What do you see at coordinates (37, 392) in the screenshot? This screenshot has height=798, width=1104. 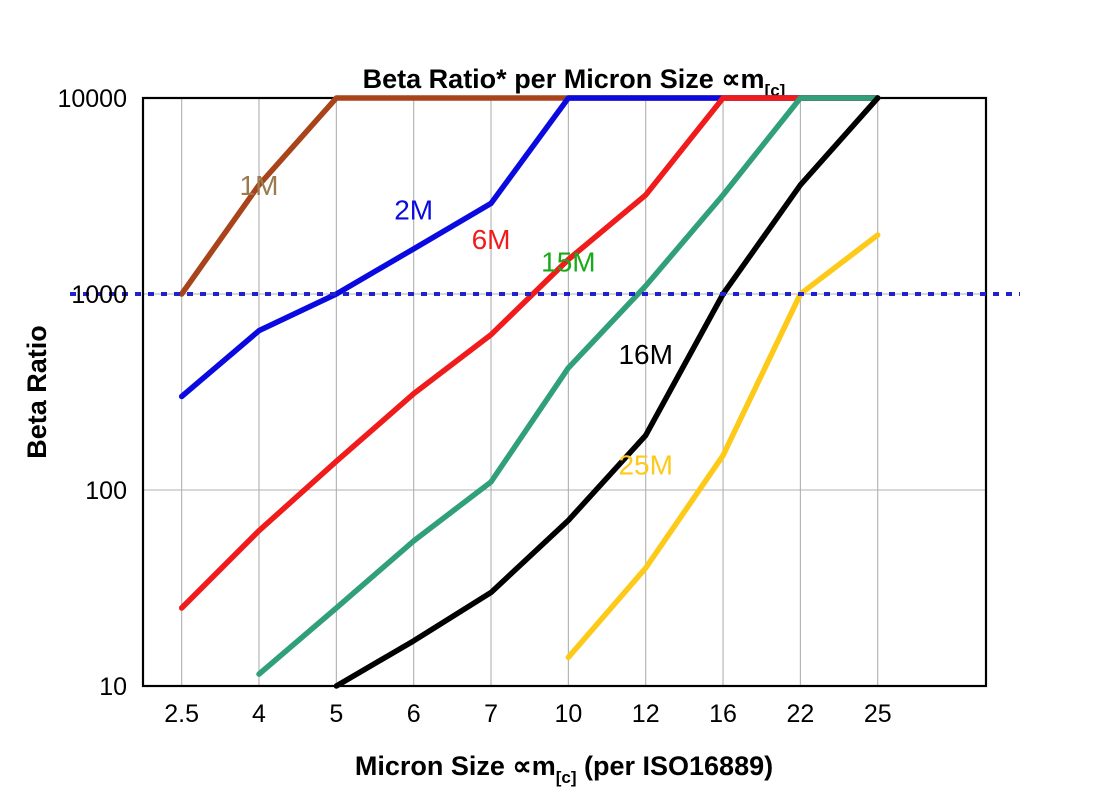 I see `y-axis-title: Beta Ratio` at bounding box center [37, 392].